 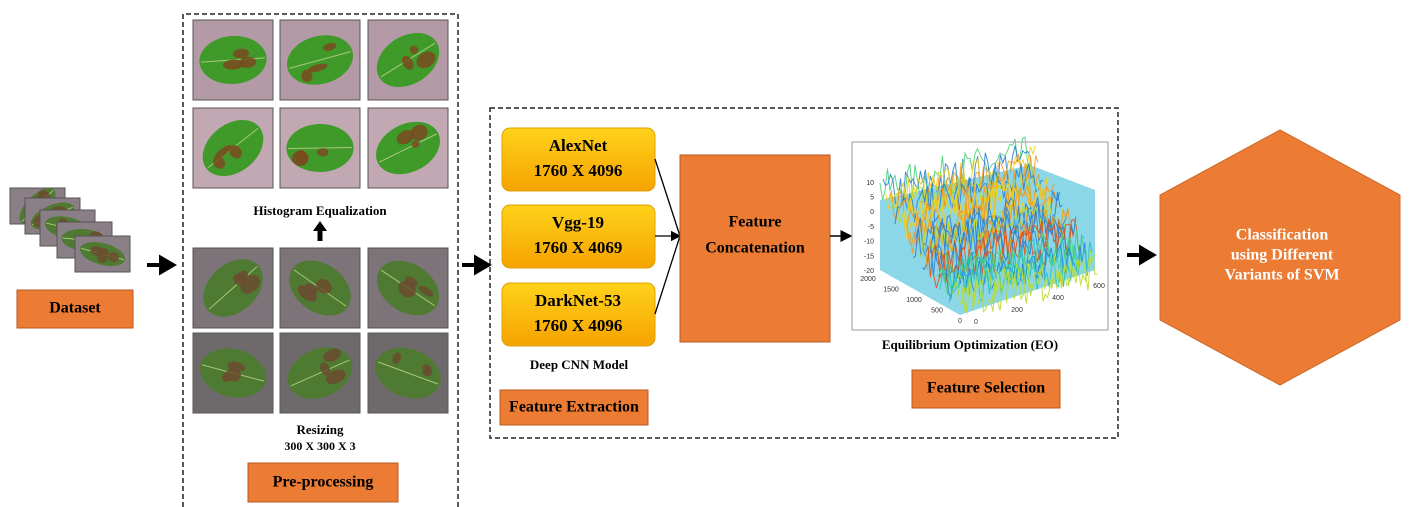 I want to click on extraction-box, so click(x=574, y=407).